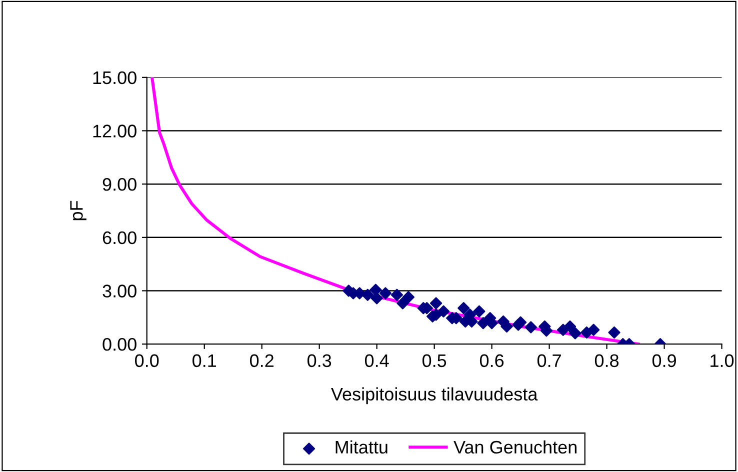 This screenshot has width=738, height=472. I want to click on x-tick-label: 0.1, so click(204, 361).